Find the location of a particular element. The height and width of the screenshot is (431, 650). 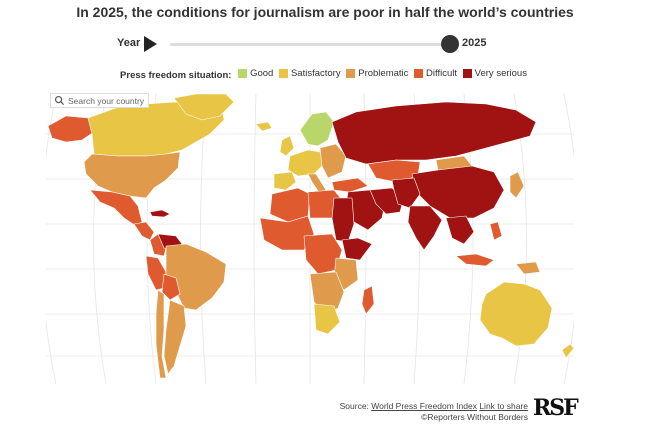

search-box is located at coordinates (99, 100).